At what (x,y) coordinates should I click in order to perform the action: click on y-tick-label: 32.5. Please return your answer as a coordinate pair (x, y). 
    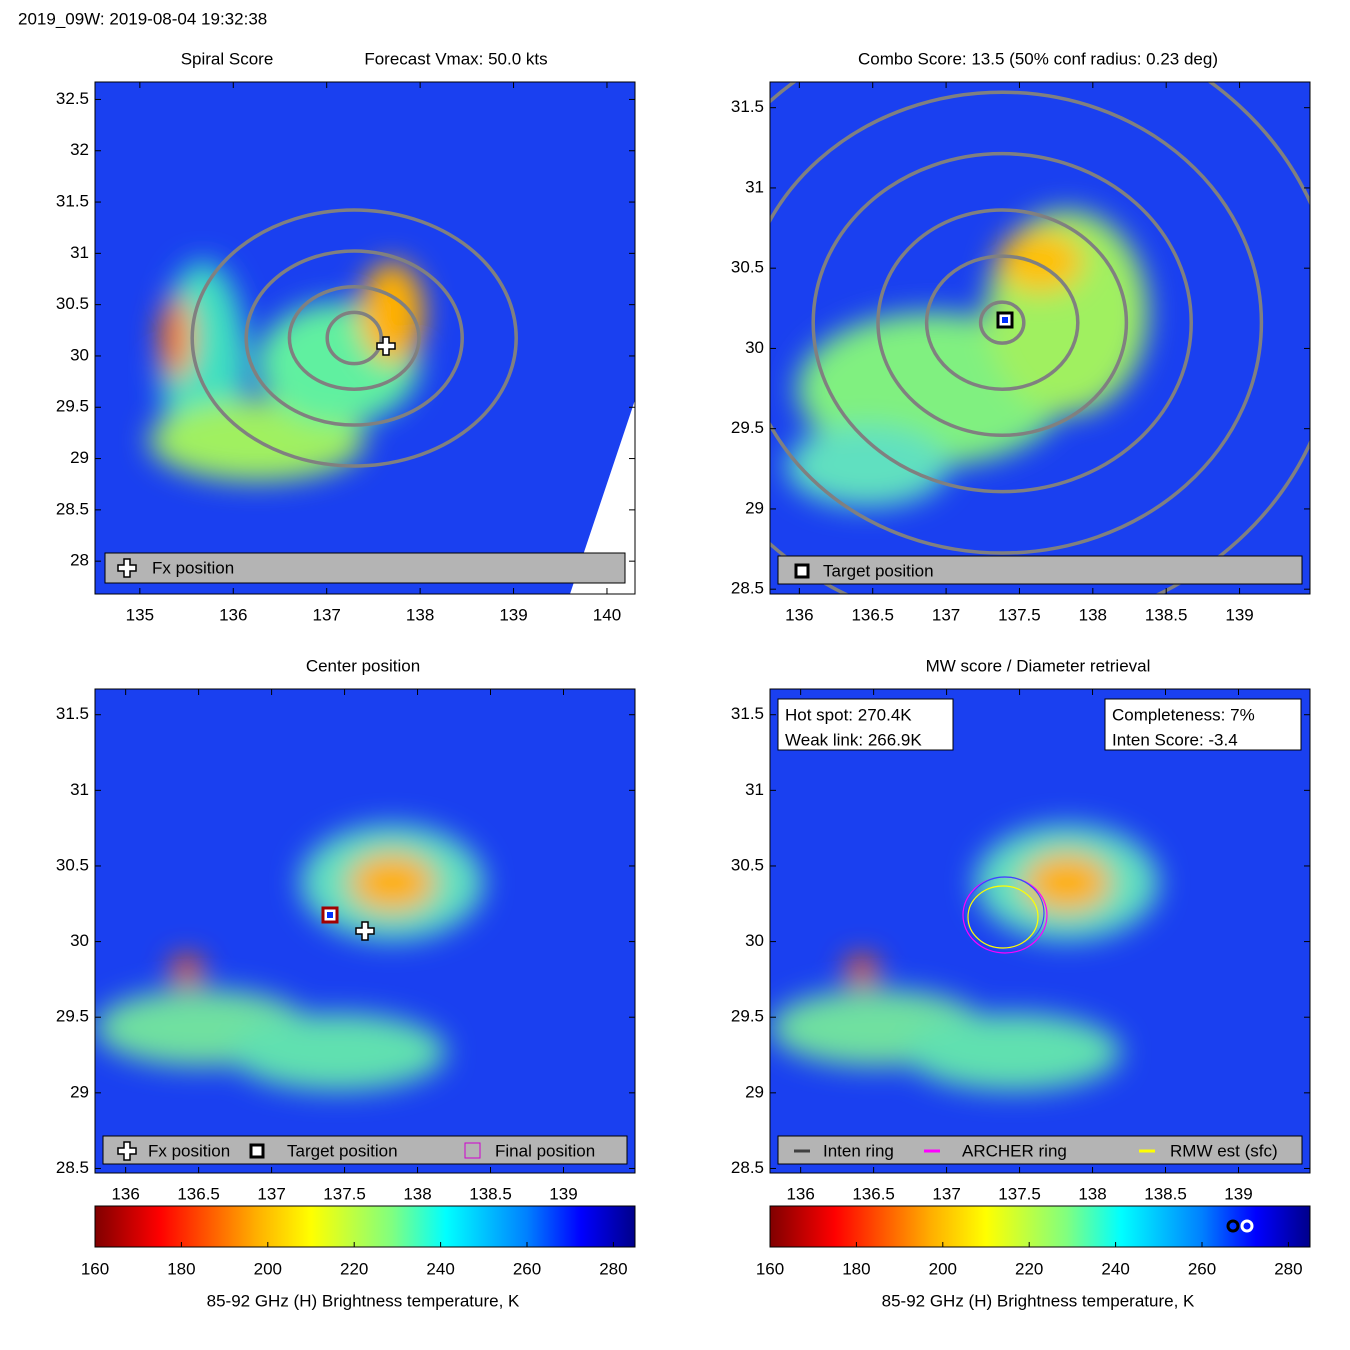
    Looking at the image, I should click on (72, 98).